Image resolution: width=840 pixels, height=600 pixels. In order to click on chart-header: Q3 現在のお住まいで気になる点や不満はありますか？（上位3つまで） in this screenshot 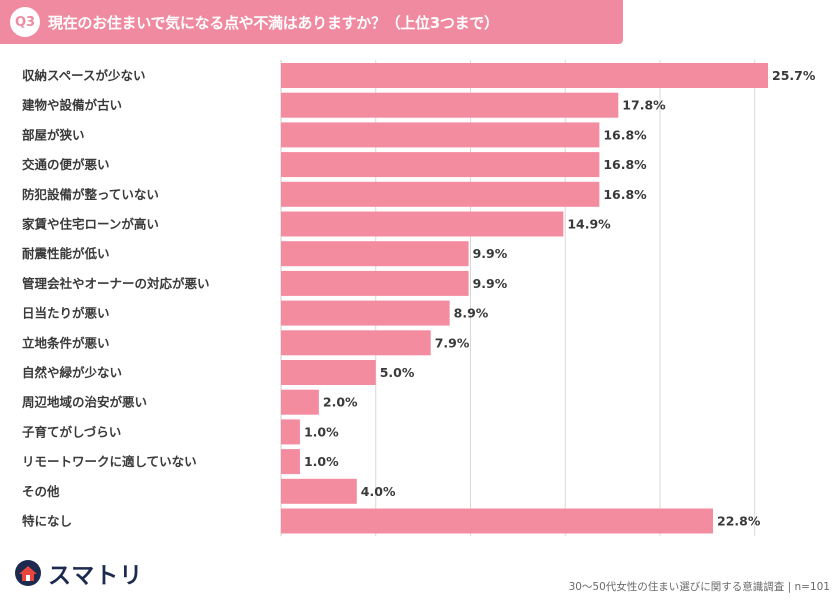, I will do `click(311, 22)`.